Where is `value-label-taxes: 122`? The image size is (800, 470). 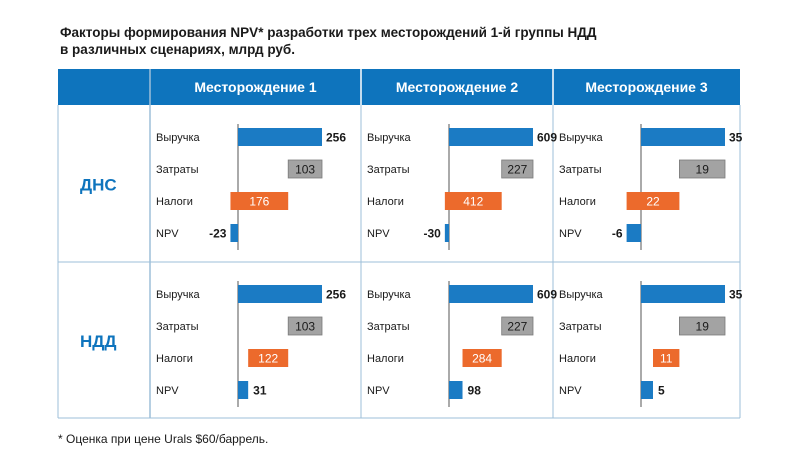
value-label-taxes: 122 is located at coordinates (268, 359).